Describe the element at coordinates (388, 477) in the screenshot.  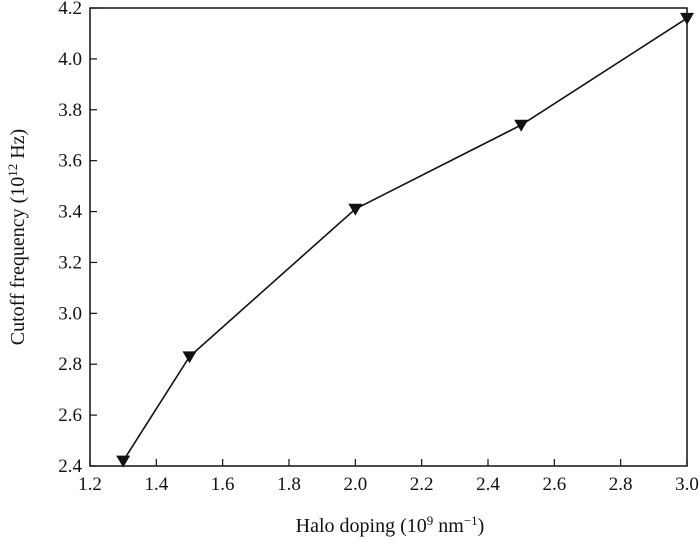
I see `x-axis-ticks: 1.2 1.4 1.6 1.8 2.0 2.2 2.4 2.6 2.8 3.0` at that location.